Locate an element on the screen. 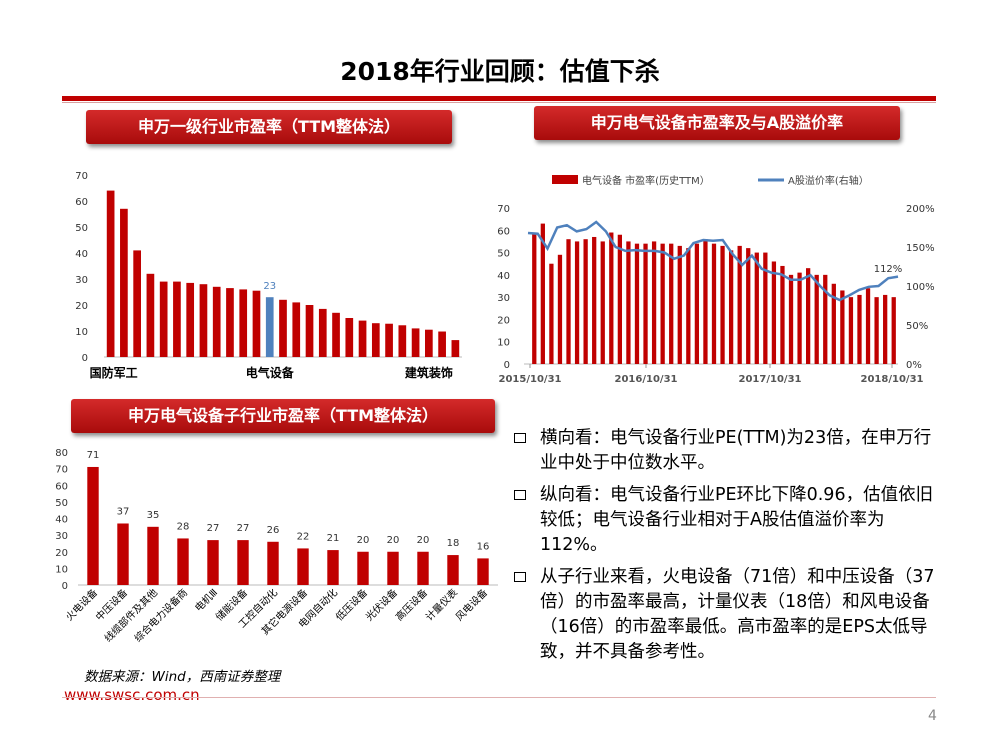 The image size is (1000, 750). chart2-xtick: 2016/10/31 is located at coordinates (646, 379).